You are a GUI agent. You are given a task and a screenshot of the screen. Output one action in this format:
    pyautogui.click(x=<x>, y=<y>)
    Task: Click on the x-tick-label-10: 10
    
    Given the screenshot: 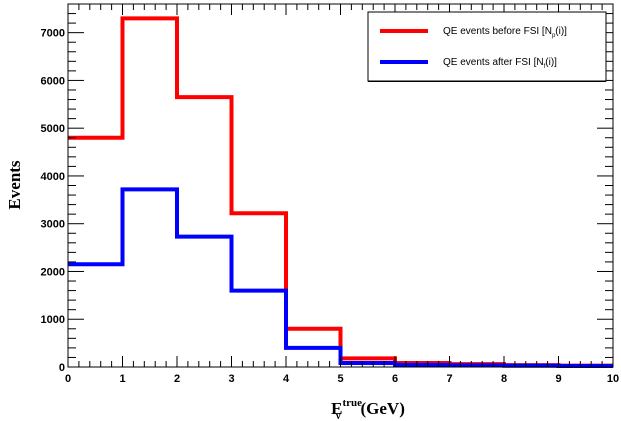 What is the action you would take?
    pyautogui.click(x=613, y=379)
    